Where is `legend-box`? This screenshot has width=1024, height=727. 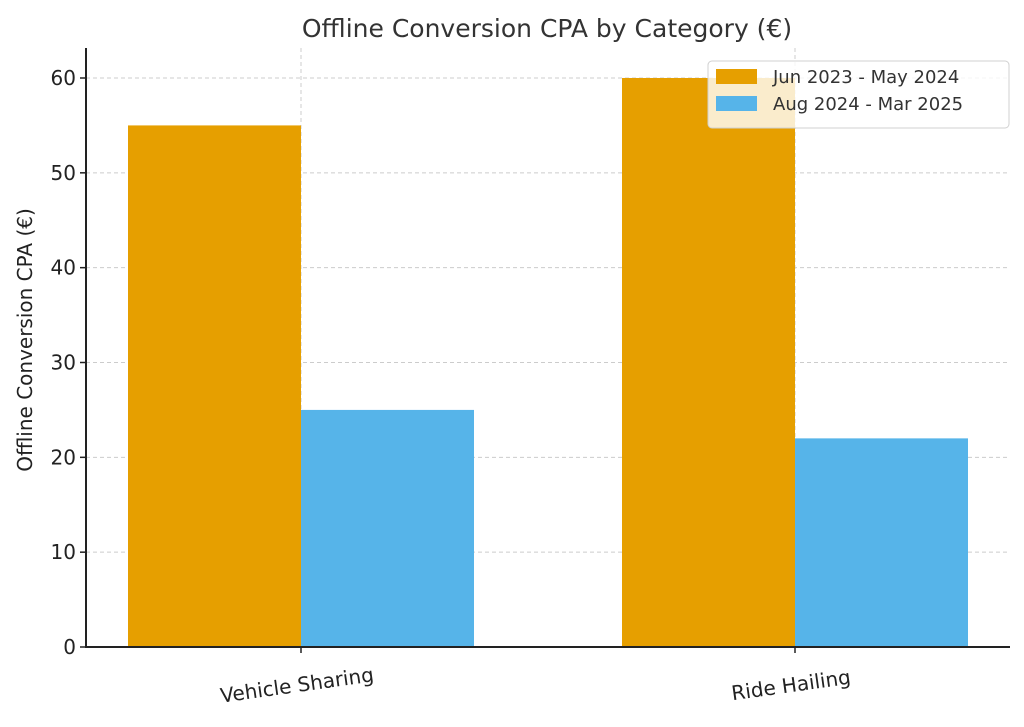 legend-box is located at coordinates (858, 94).